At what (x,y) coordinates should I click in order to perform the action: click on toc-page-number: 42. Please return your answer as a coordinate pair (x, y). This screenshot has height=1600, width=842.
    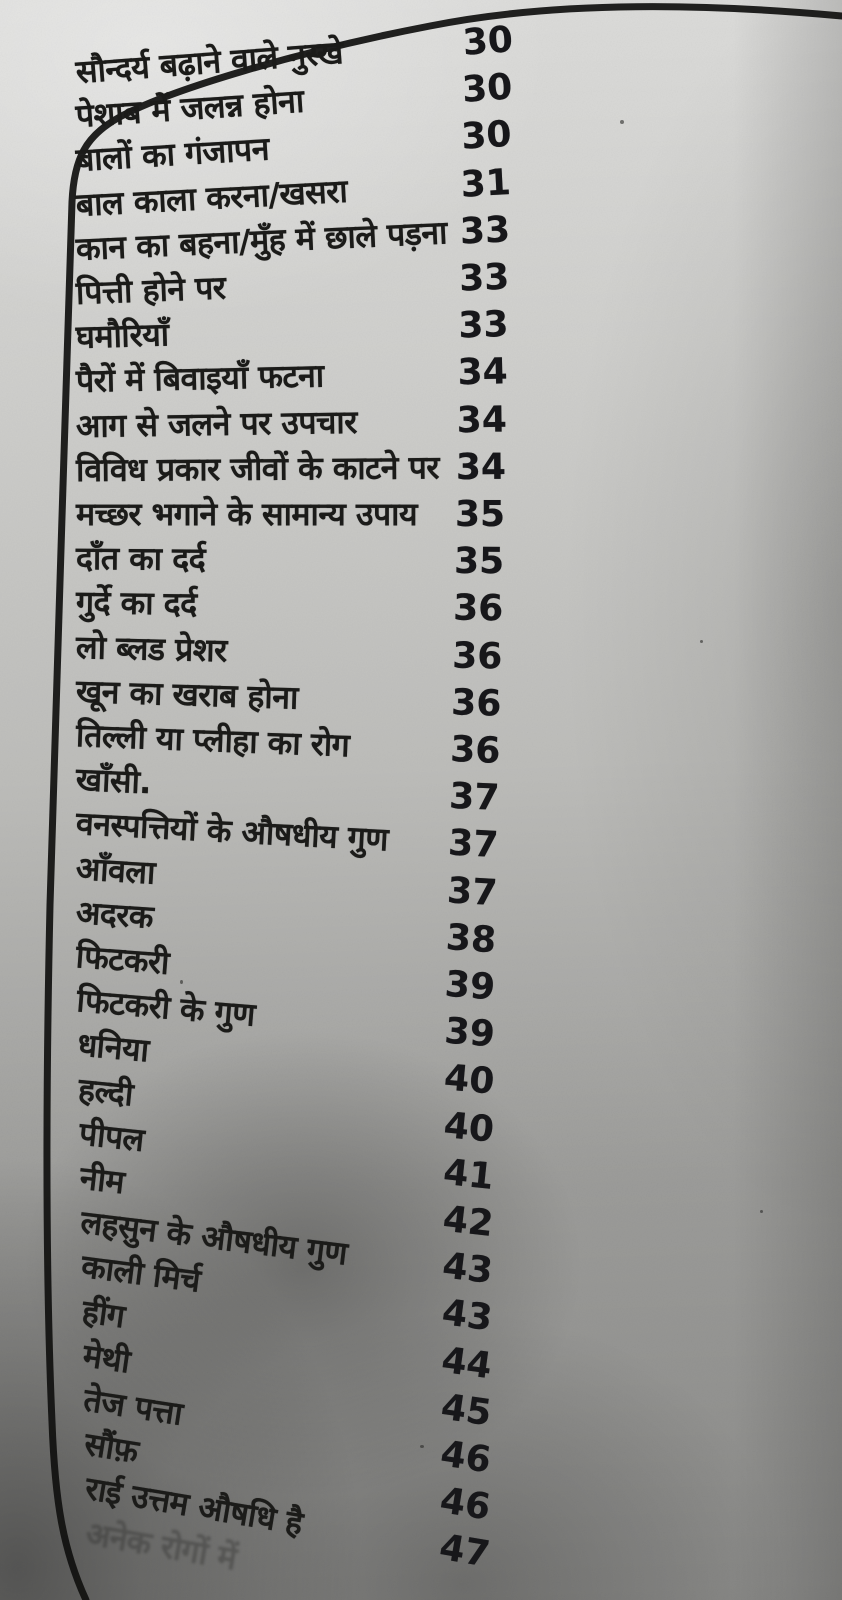
    Looking at the image, I should click on (468, 1222).